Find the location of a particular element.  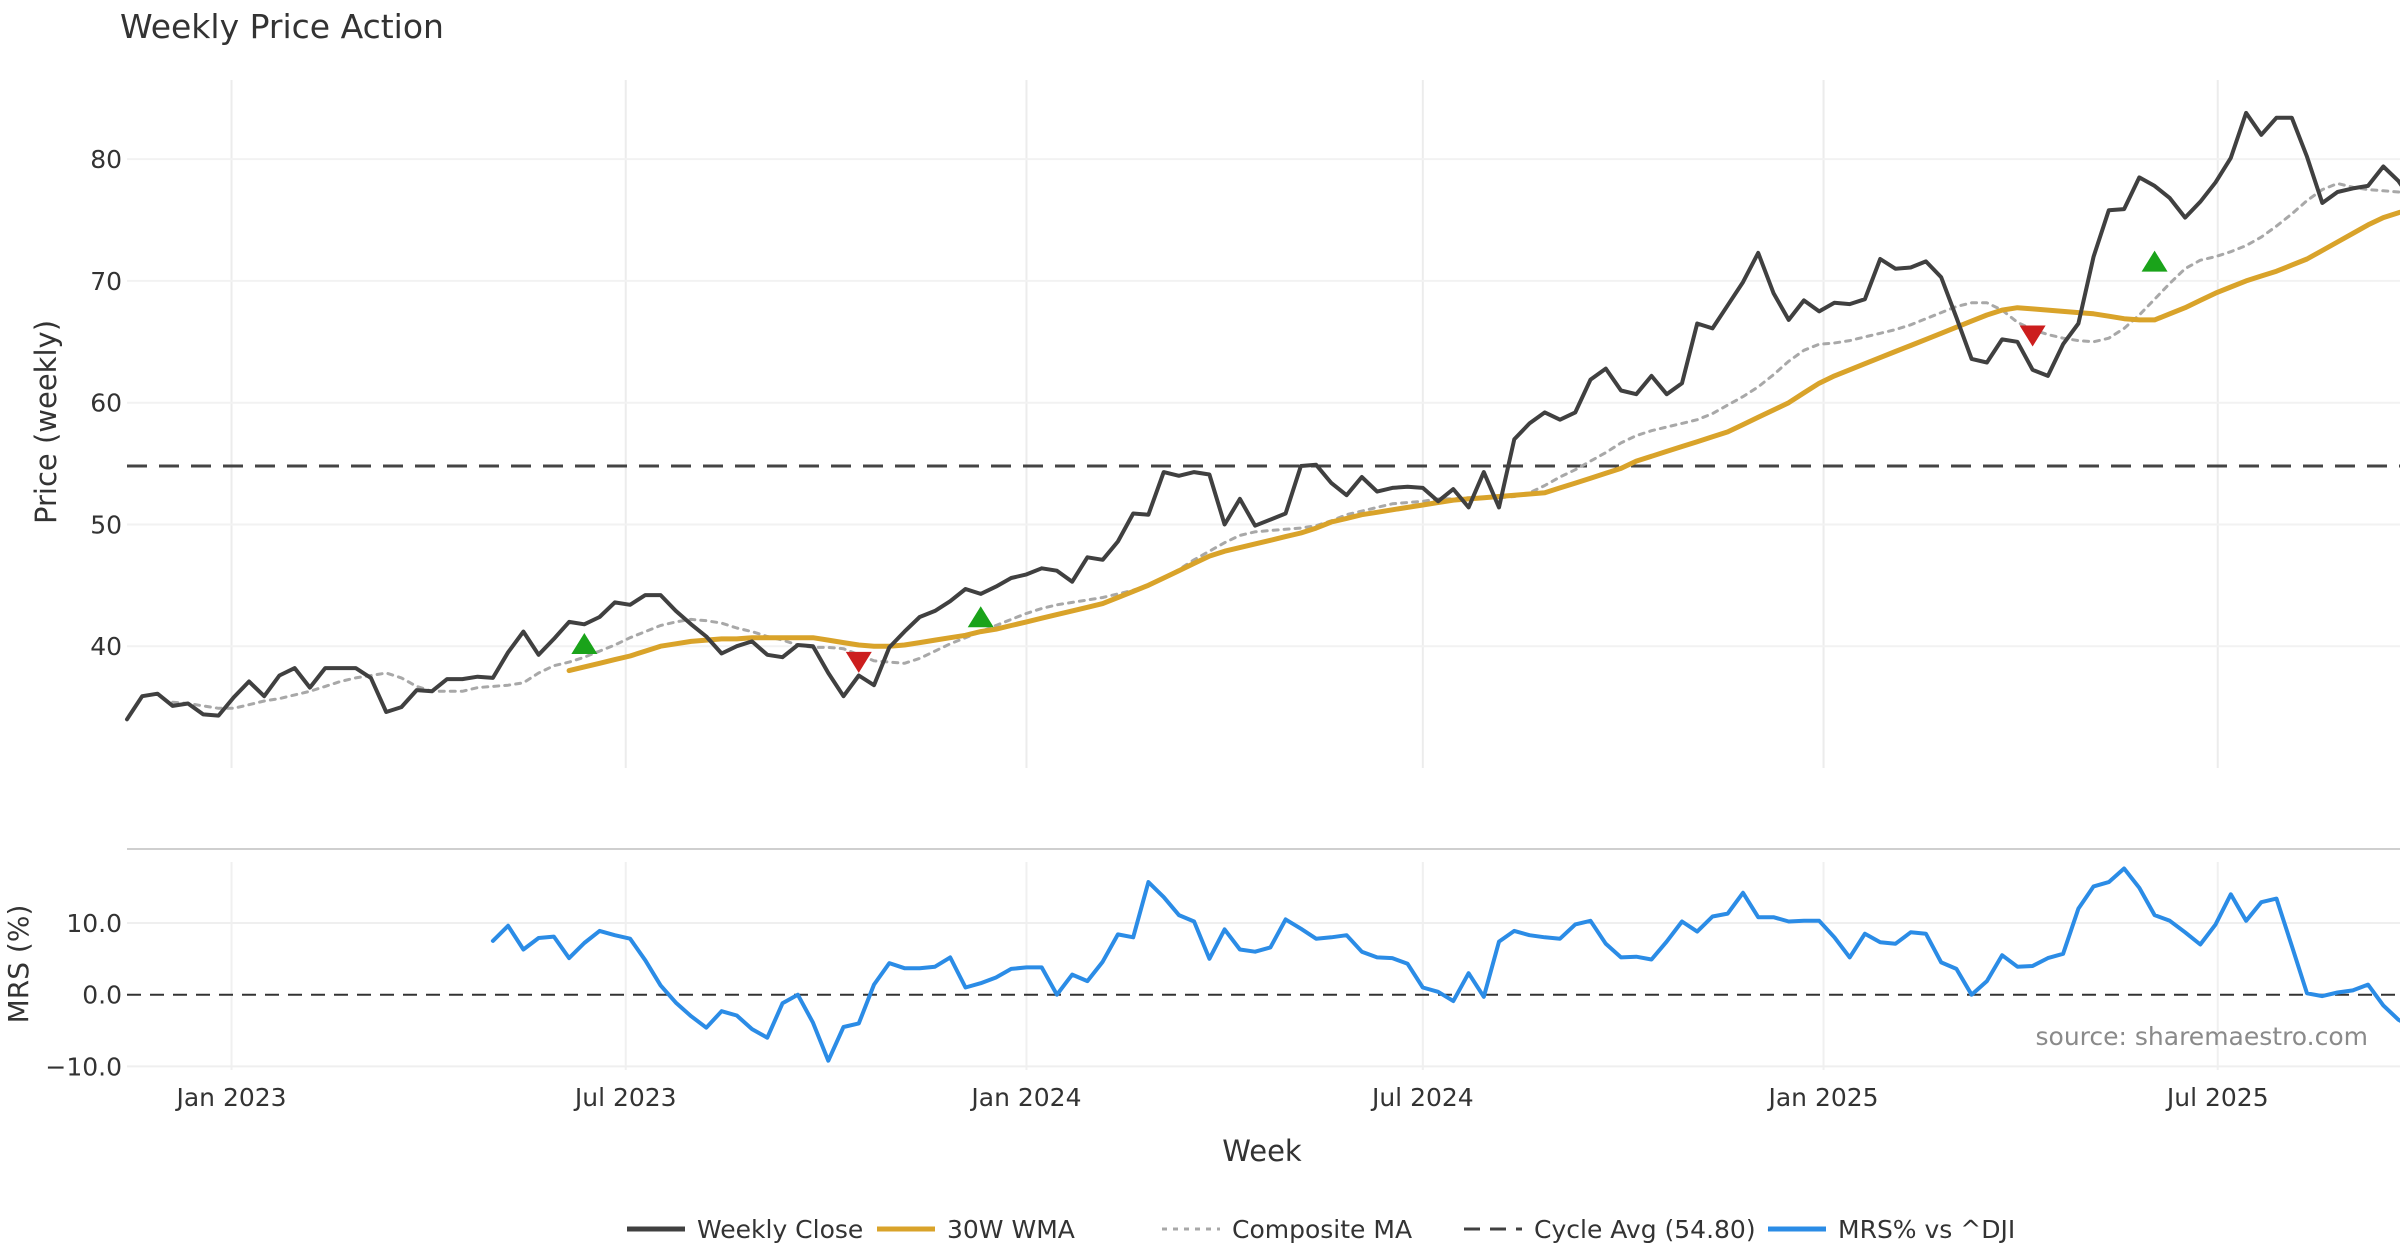

price-y-tick-label: 70 is located at coordinates (106, 281).